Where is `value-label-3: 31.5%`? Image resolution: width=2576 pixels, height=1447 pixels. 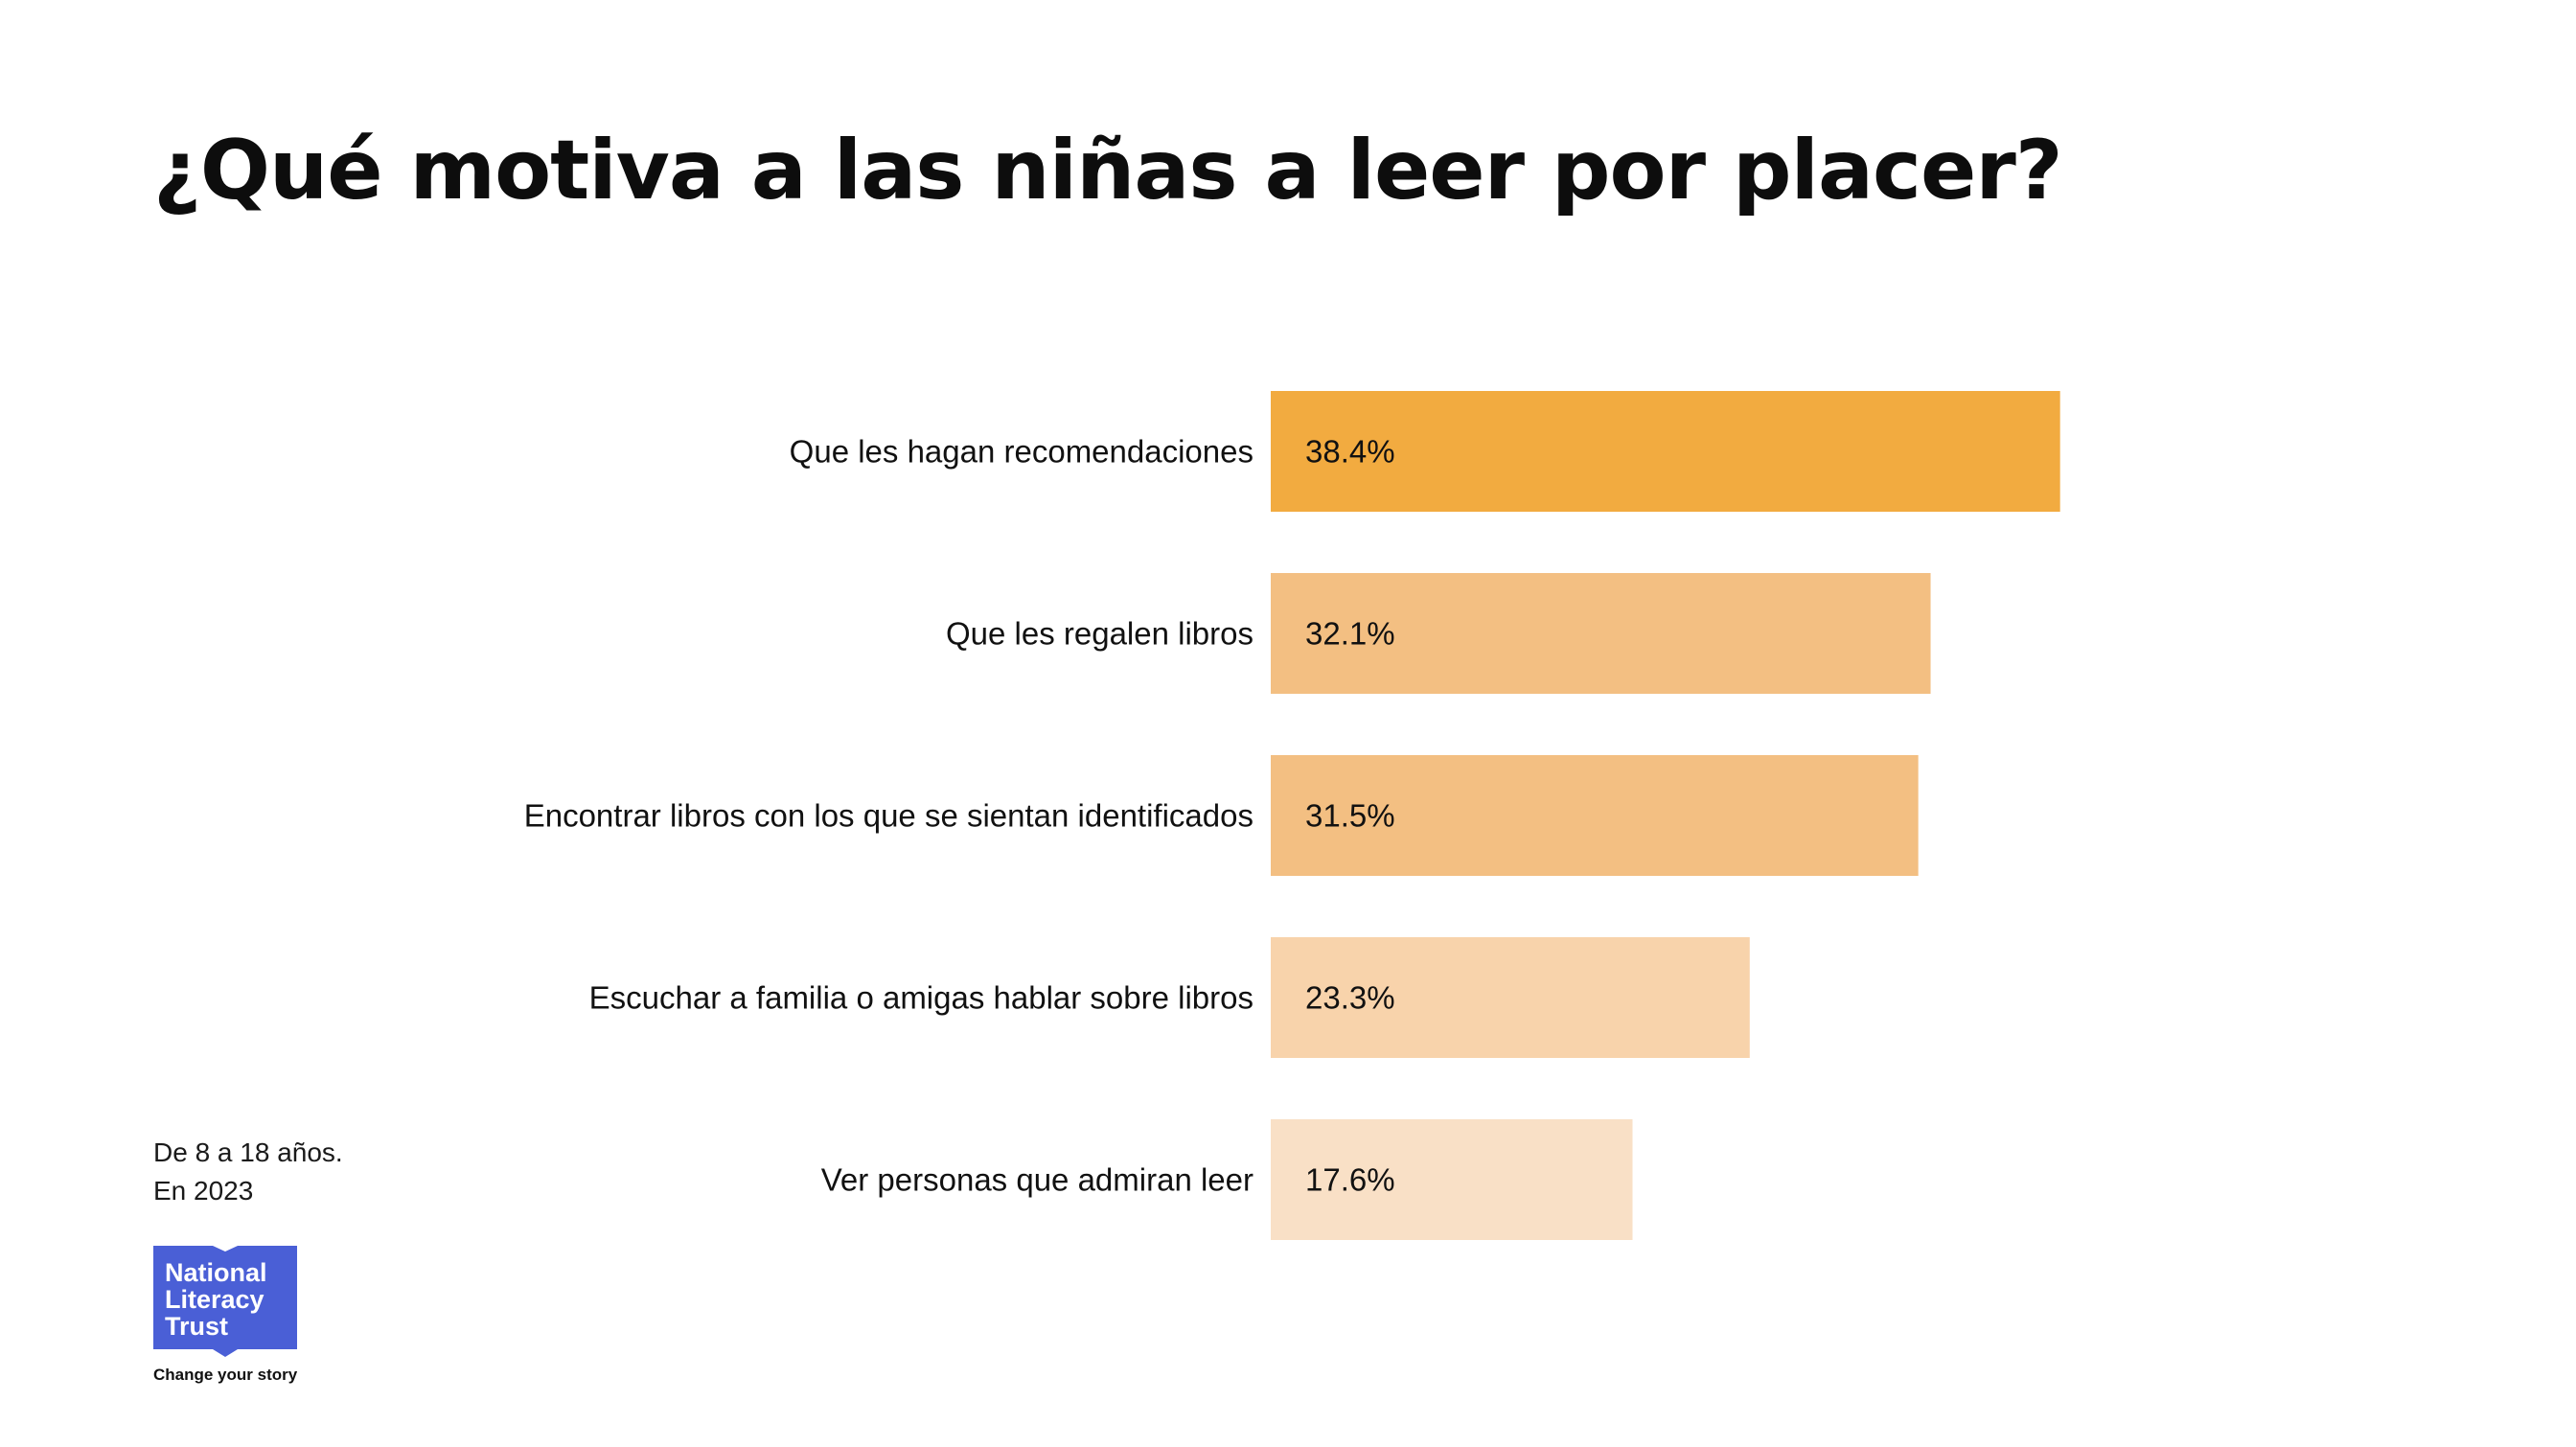 value-label-3: 31.5% is located at coordinates (1350, 816).